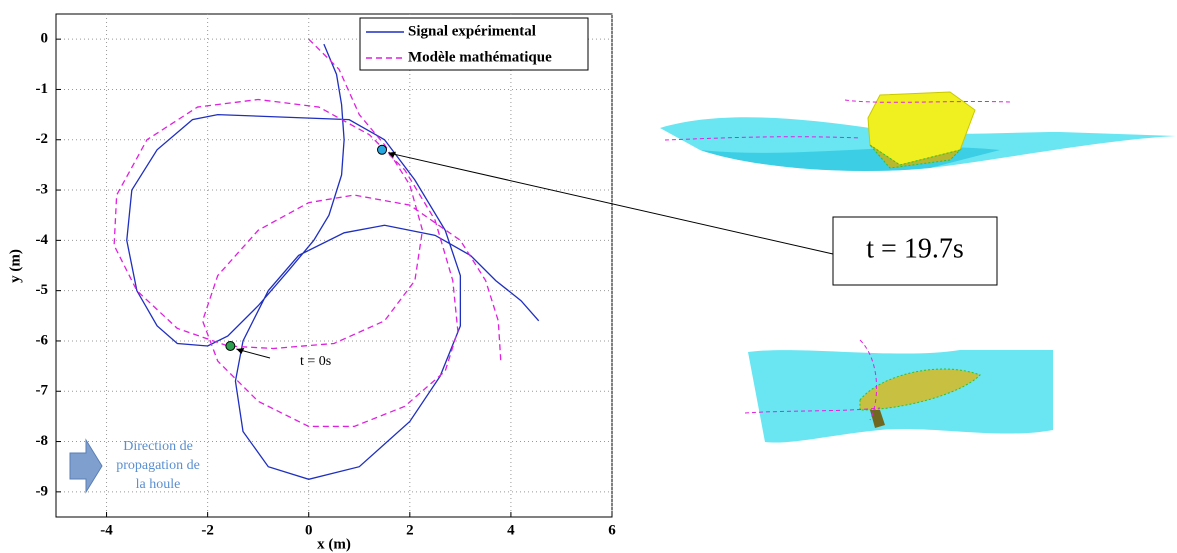  Describe the element at coordinates (474, 44) in the screenshot. I see `legend-box` at that location.